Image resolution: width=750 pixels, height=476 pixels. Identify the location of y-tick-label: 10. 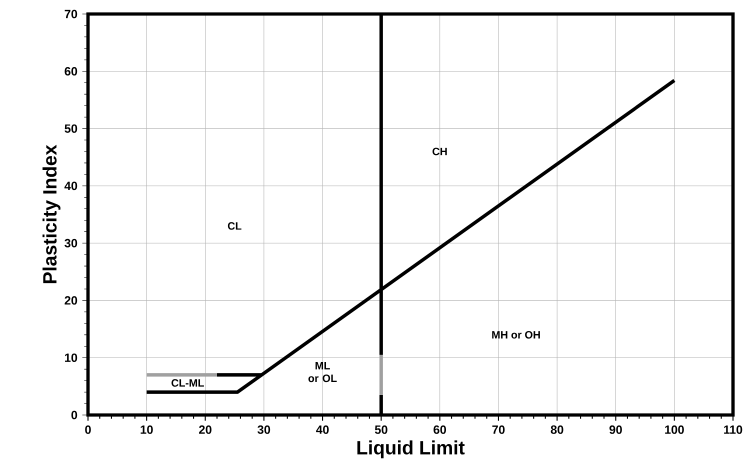
(71, 357).